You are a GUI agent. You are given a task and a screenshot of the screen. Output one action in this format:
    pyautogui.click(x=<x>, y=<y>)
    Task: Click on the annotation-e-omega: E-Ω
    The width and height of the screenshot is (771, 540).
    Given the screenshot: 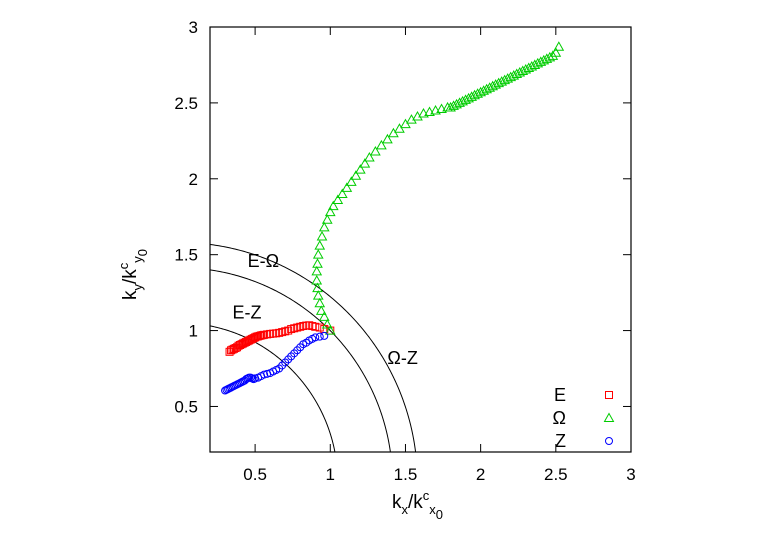 What is the action you would take?
    pyautogui.click(x=263, y=261)
    